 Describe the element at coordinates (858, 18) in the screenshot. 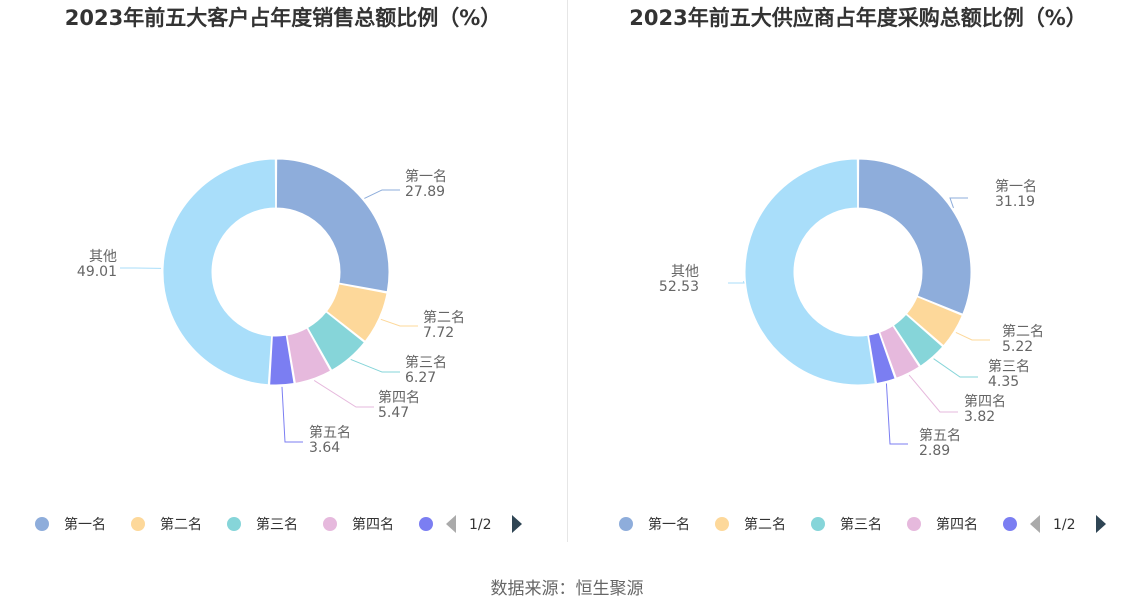

I see `supplier-chart-title: 2023年前五大供应商占年度采购总额比例（%）` at that location.